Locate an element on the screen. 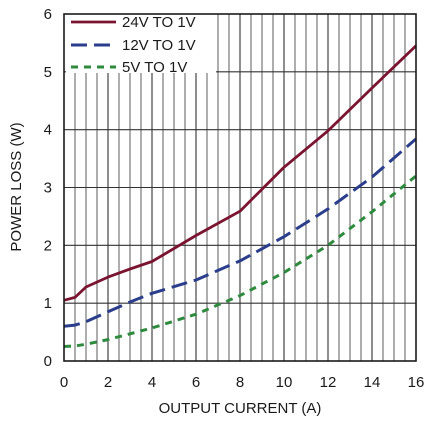 The width and height of the screenshot is (425, 421). y-tick-label: 6 is located at coordinates (48, 14).